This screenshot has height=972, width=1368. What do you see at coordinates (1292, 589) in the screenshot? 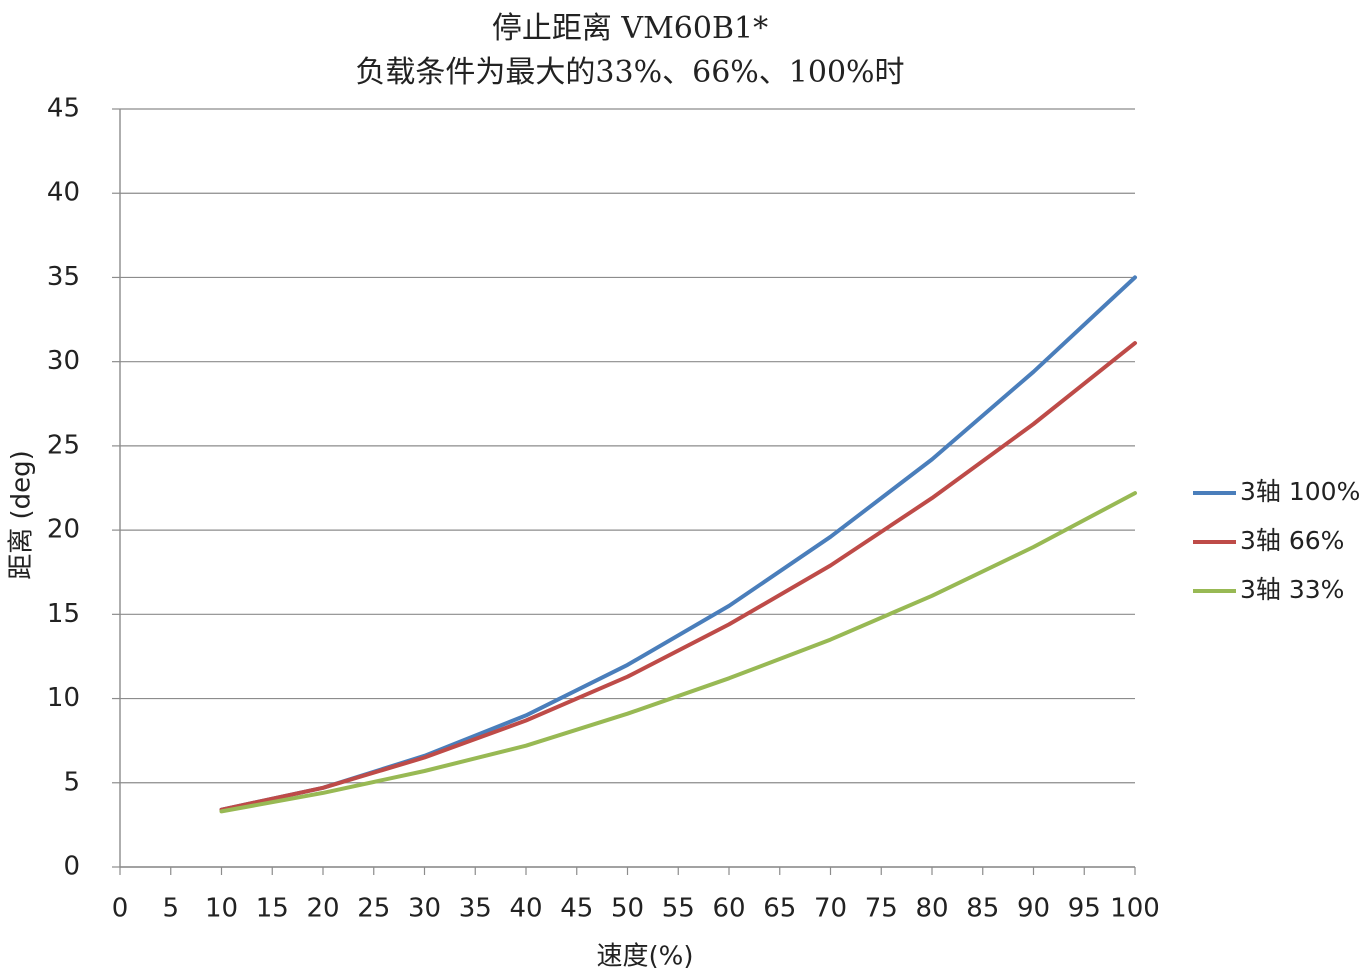
I see `legend-label-2: 3轴 33%` at bounding box center [1292, 589].